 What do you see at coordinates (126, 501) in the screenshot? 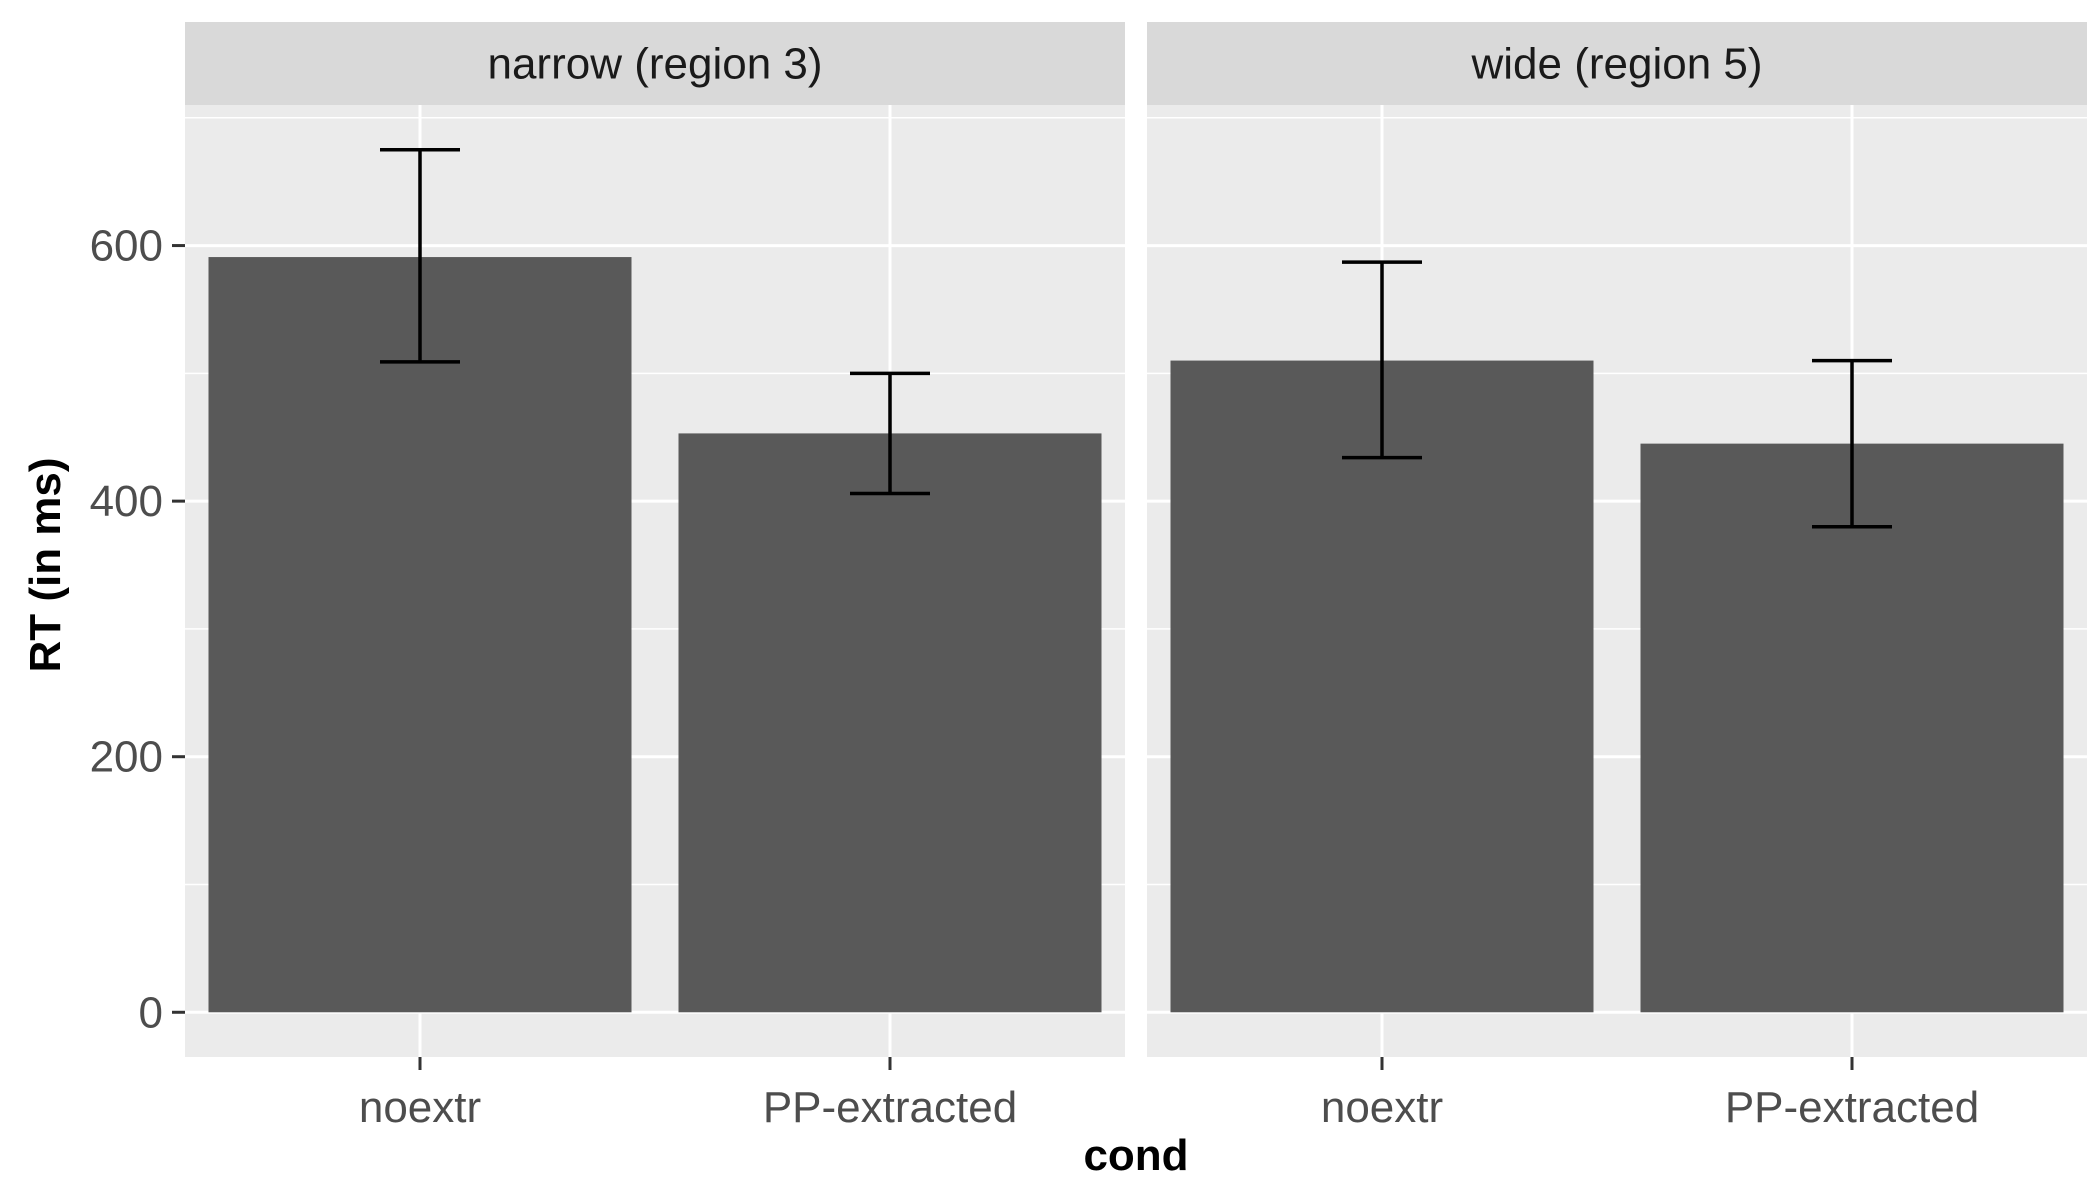
I see `y-tick-label: 400` at bounding box center [126, 501].